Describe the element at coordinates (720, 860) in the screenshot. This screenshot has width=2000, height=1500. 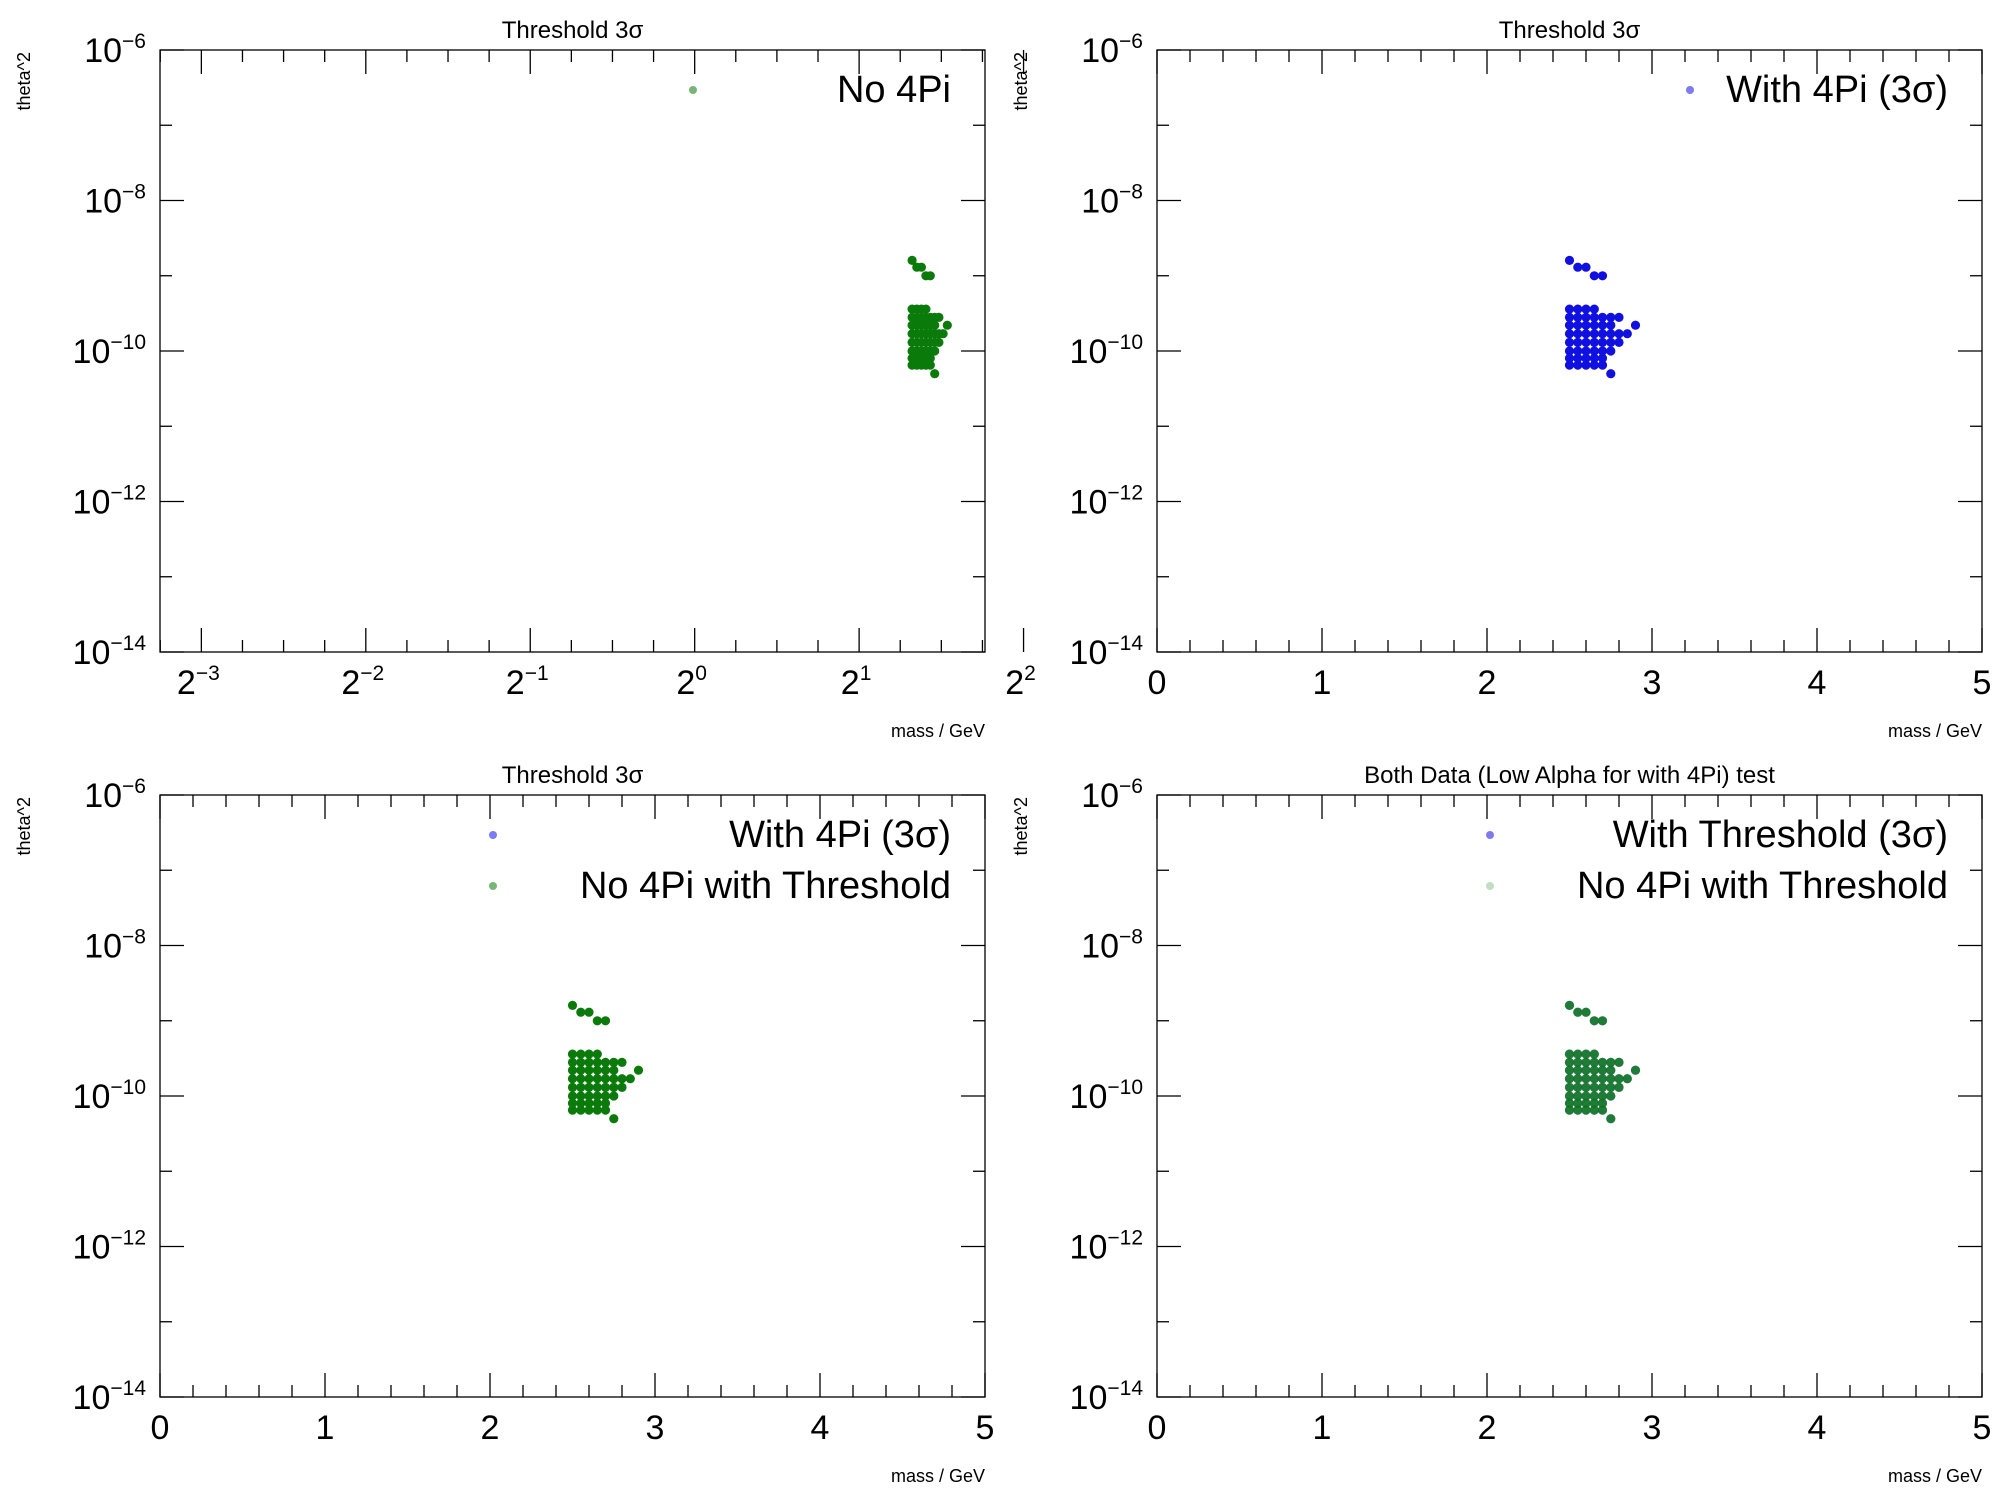
I see `legend: With 4Pi (3σ) No 4Pi with Threshold` at that location.